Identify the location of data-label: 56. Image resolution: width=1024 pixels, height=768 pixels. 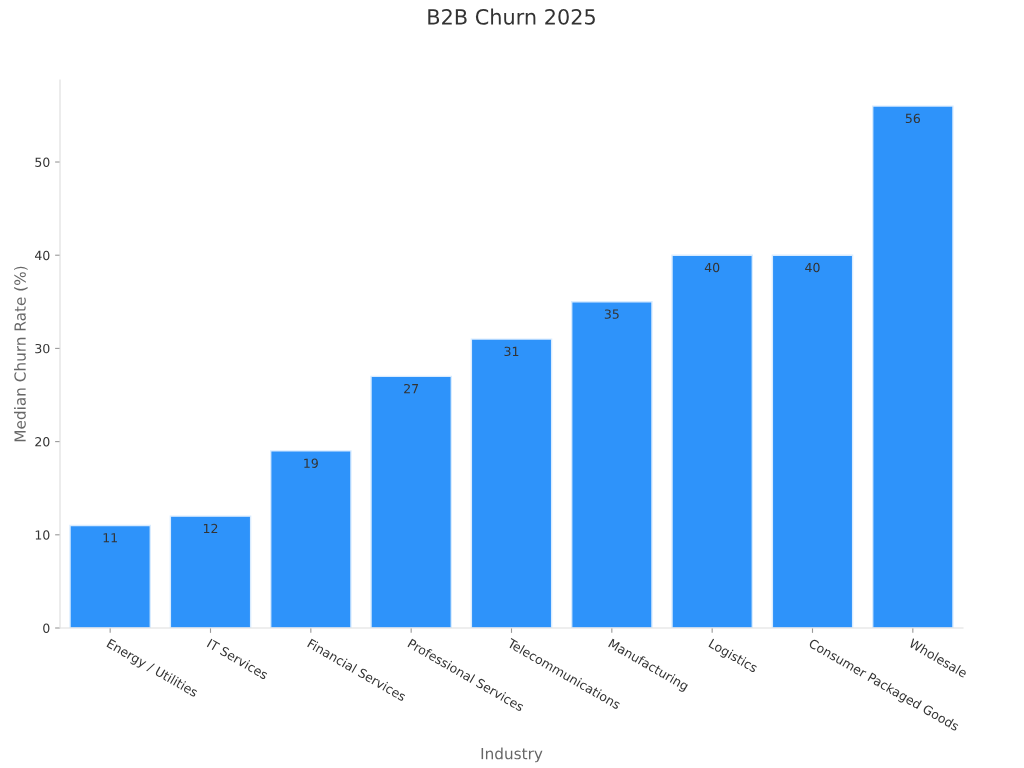
(912, 118).